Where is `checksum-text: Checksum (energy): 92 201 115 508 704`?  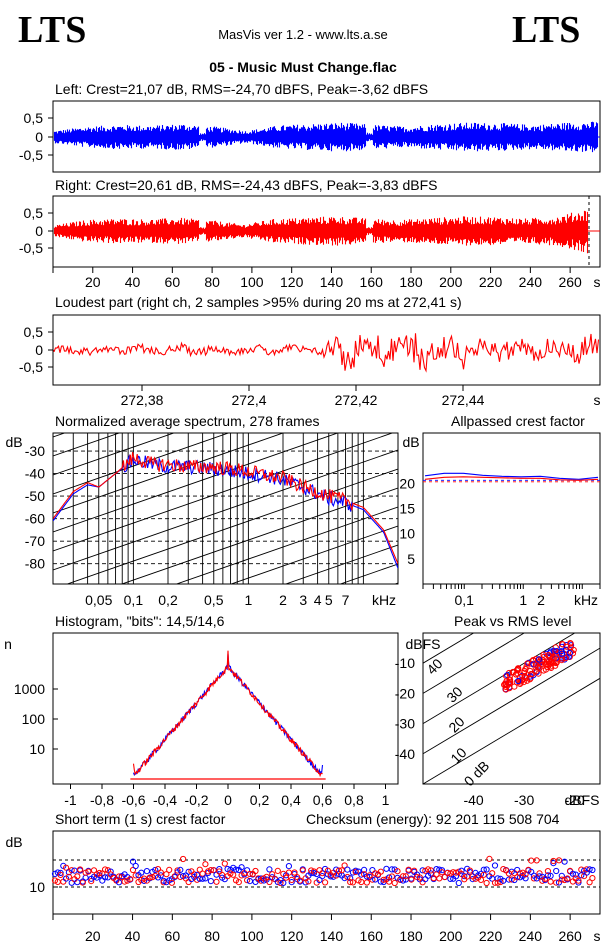
checksum-text: Checksum (energy): 92 201 115 508 704 is located at coordinates (433, 819).